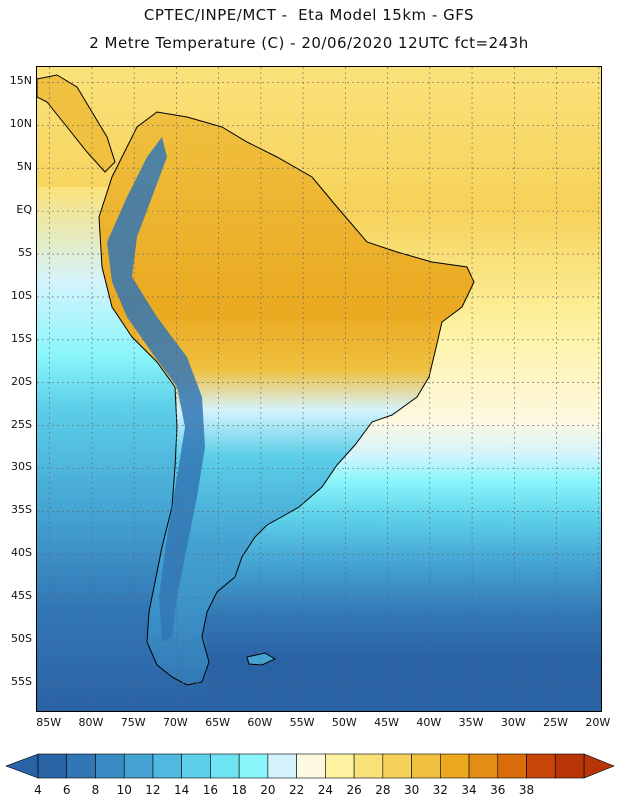  I want to click on colorbar-tick-label: 36, so click(498, 790).